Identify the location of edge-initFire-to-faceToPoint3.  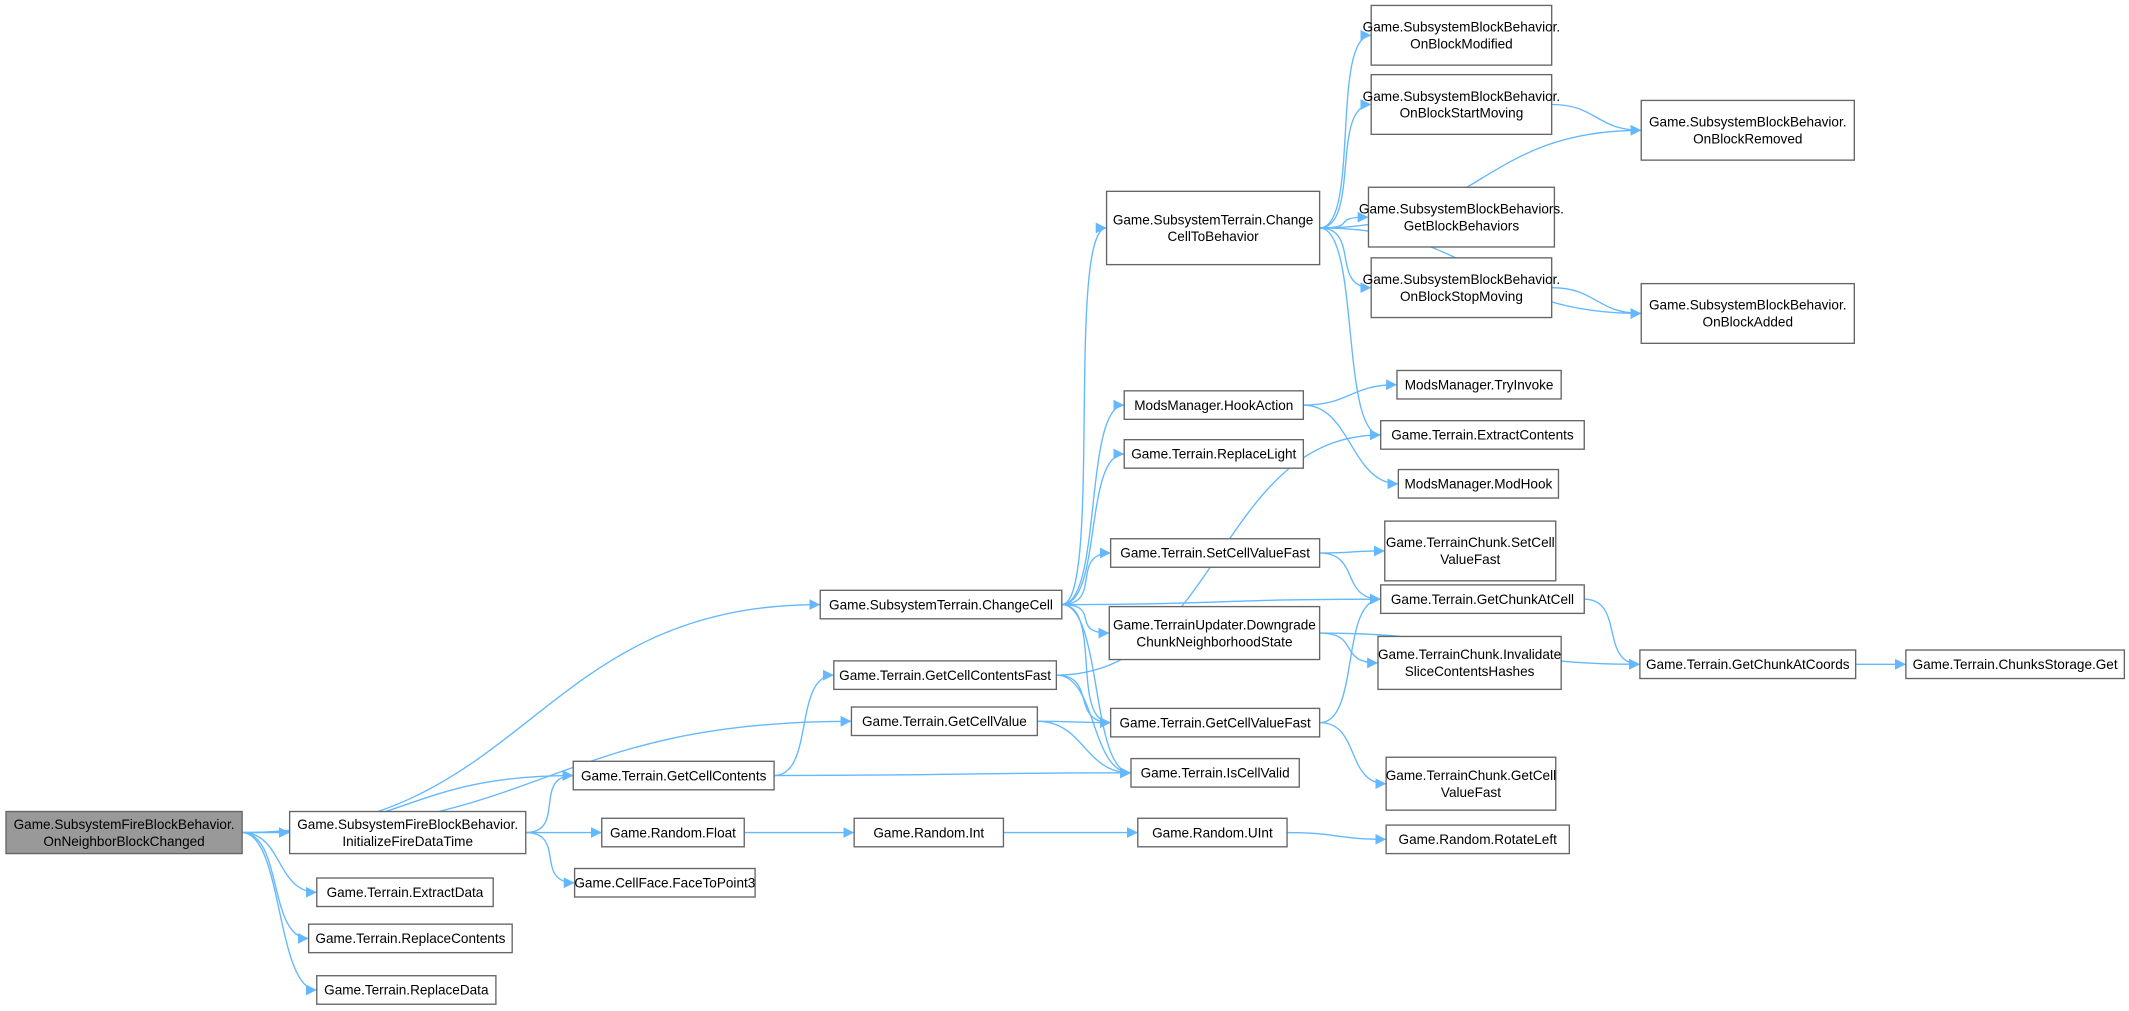
(550, 860).